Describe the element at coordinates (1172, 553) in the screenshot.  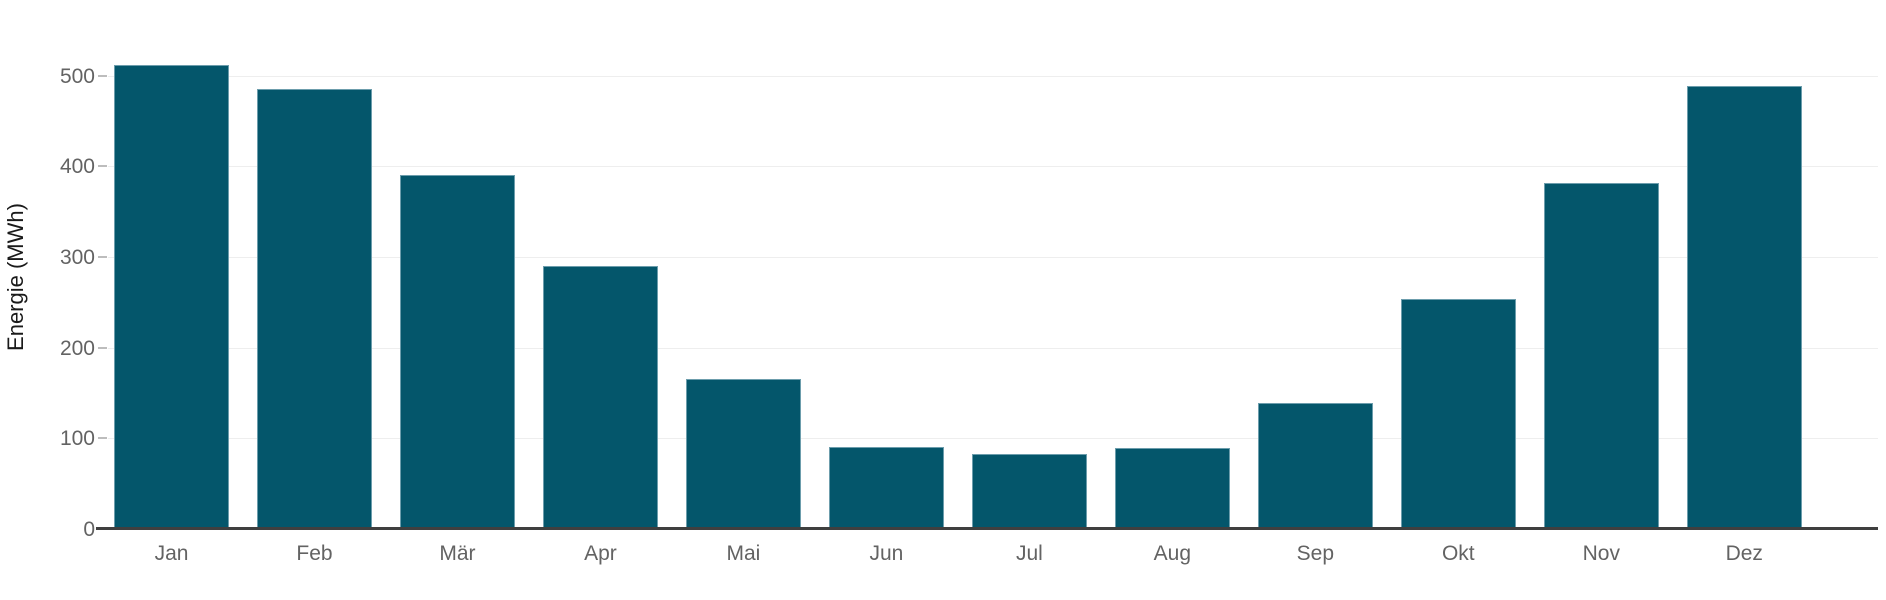
I see `x-tick-label-aug: Aug` at that location.